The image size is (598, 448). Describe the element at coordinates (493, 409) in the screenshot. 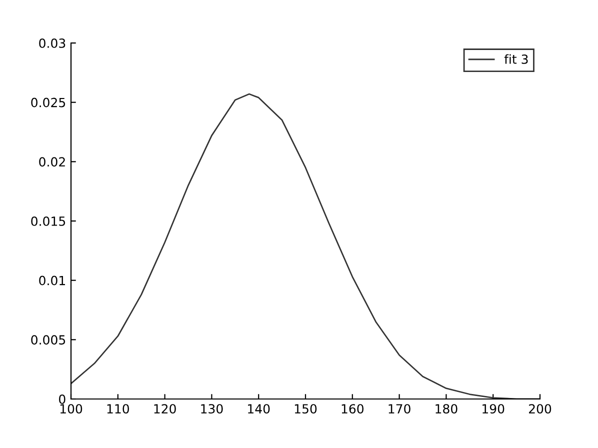

I see `x-tick-label: 190` at that location.